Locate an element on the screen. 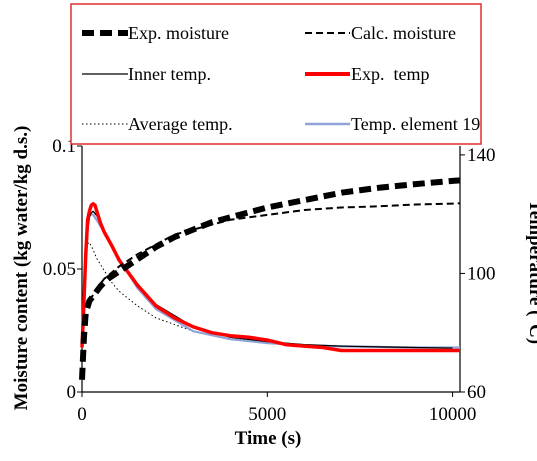 The image size is (537, 461). legend-label-average-temp: Average temp. is located at coordinates (180, 124).